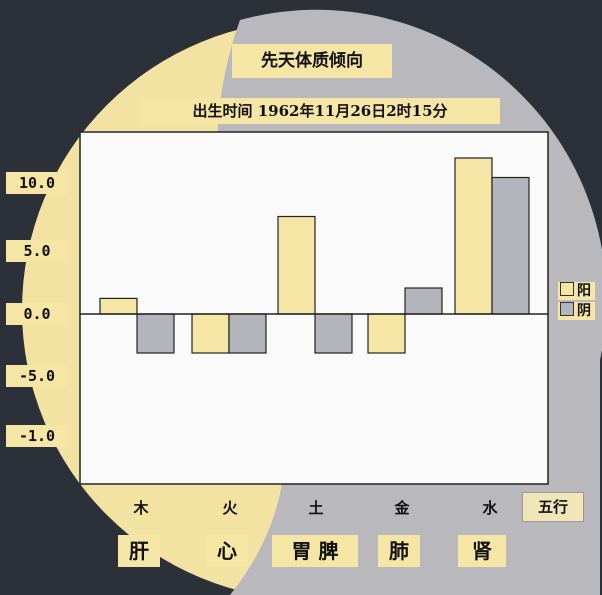 Image resolution: width=602 pixels, height=595 pixels. What do you see at coordinates (312, 61) in the screenshot?
I see `chart-title: 先天体质倾向` at bounding box center [312, 61].